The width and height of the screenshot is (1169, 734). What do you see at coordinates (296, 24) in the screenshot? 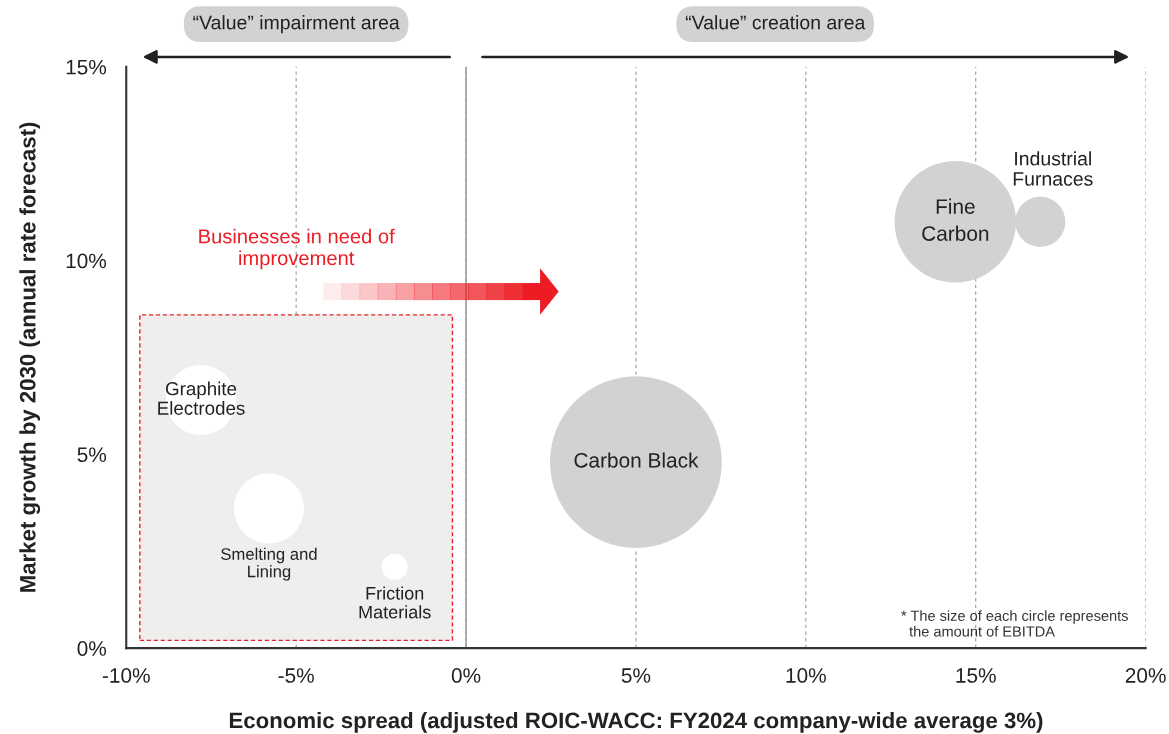
I see `text: “Value” impairment area` at bounding box center [296, 24].